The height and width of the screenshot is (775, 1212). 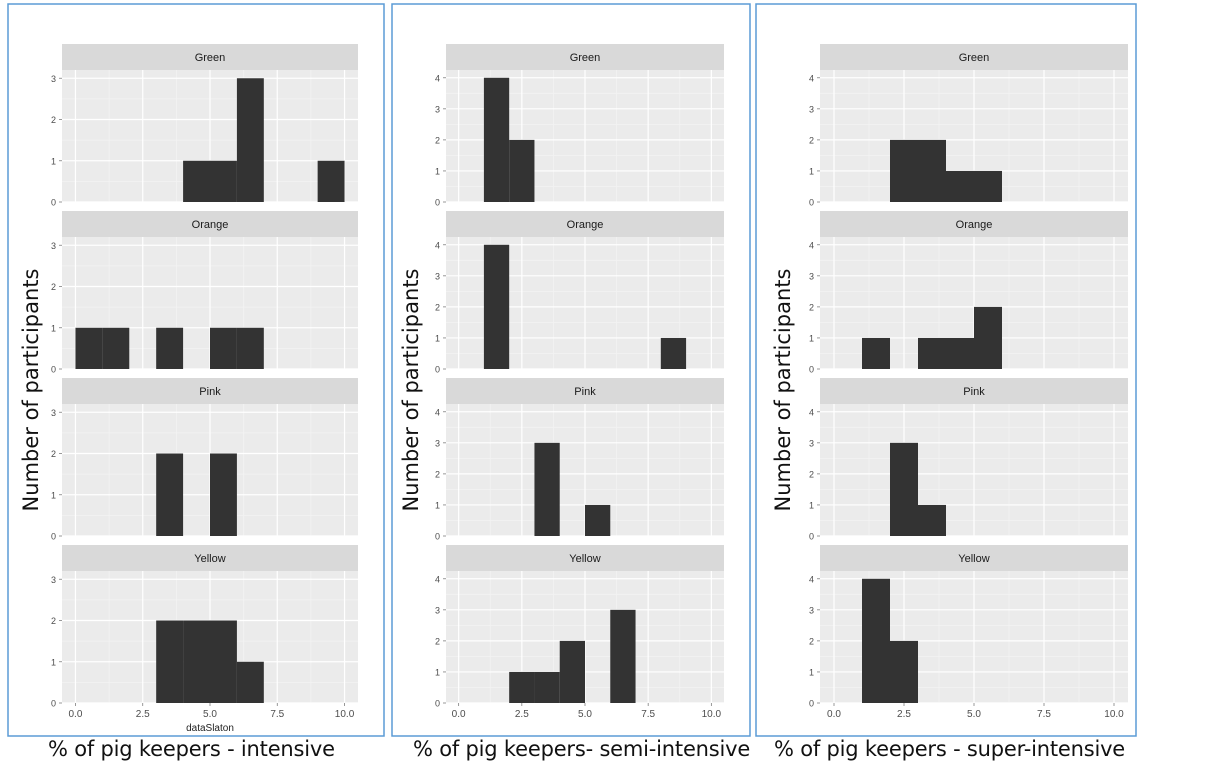 I want to click on facet-strip-label: Orange, so click(x=585, y=225).